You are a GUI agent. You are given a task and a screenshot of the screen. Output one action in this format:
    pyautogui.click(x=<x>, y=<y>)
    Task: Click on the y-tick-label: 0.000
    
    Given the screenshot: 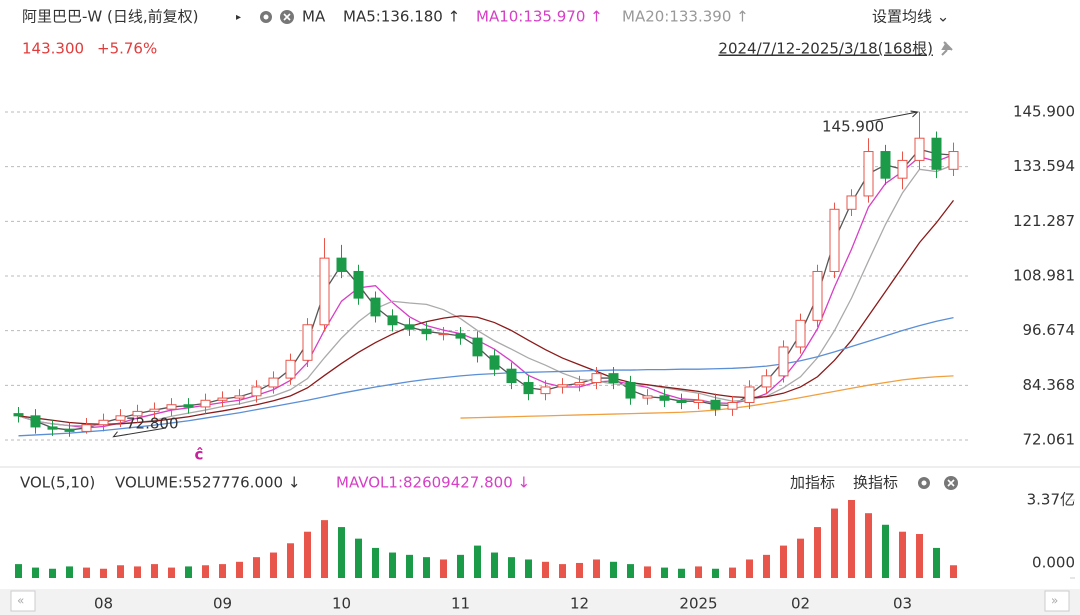 What is the action you would take?
    pyautogui.click(x=1053, y=563)
    